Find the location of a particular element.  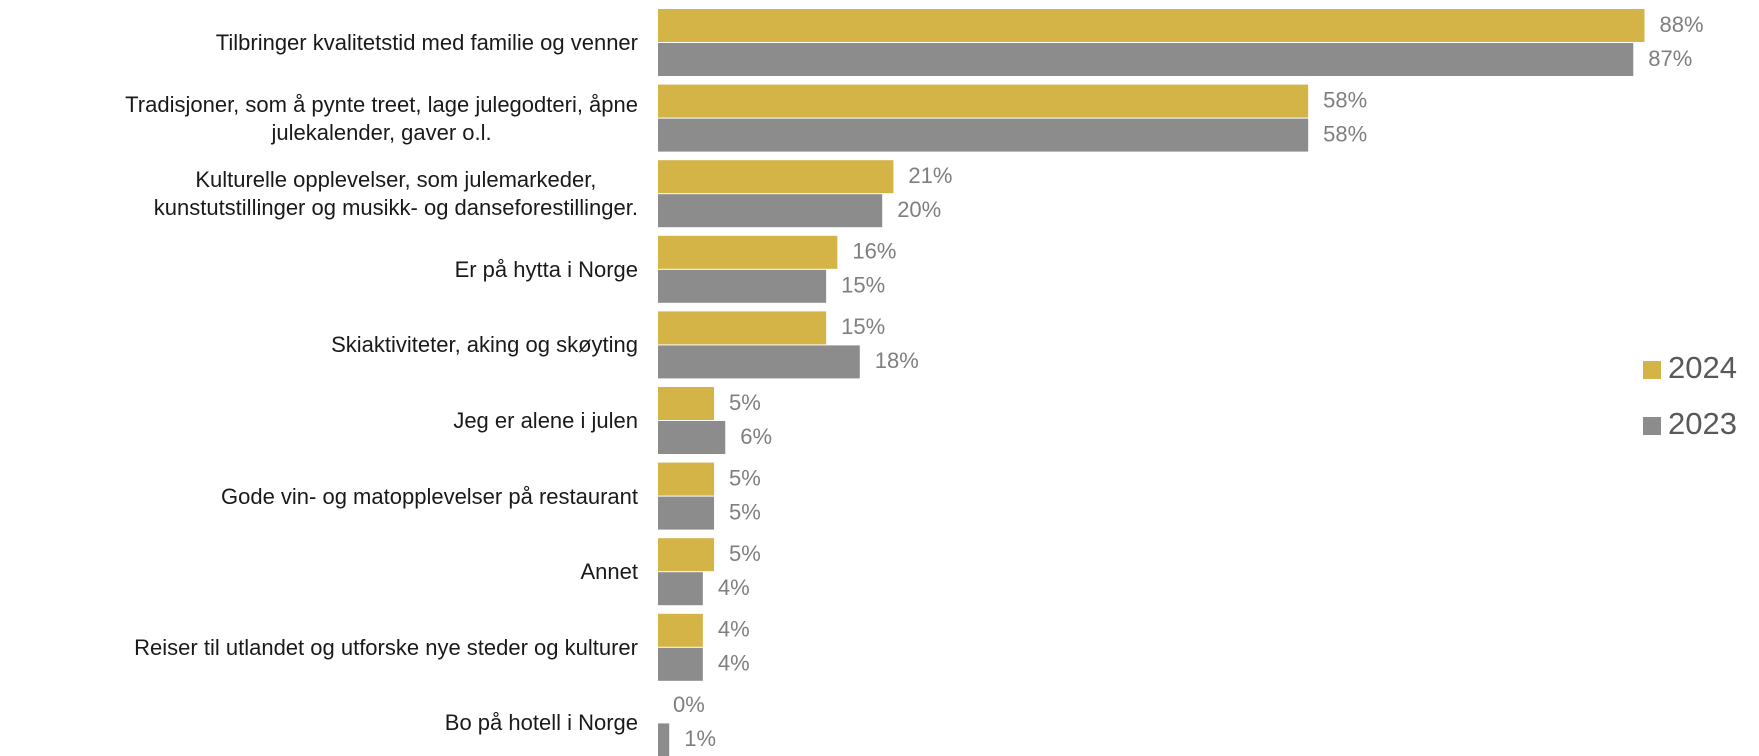

category-text: Bo på hotell i Norge is located at coordinates (541, 723).